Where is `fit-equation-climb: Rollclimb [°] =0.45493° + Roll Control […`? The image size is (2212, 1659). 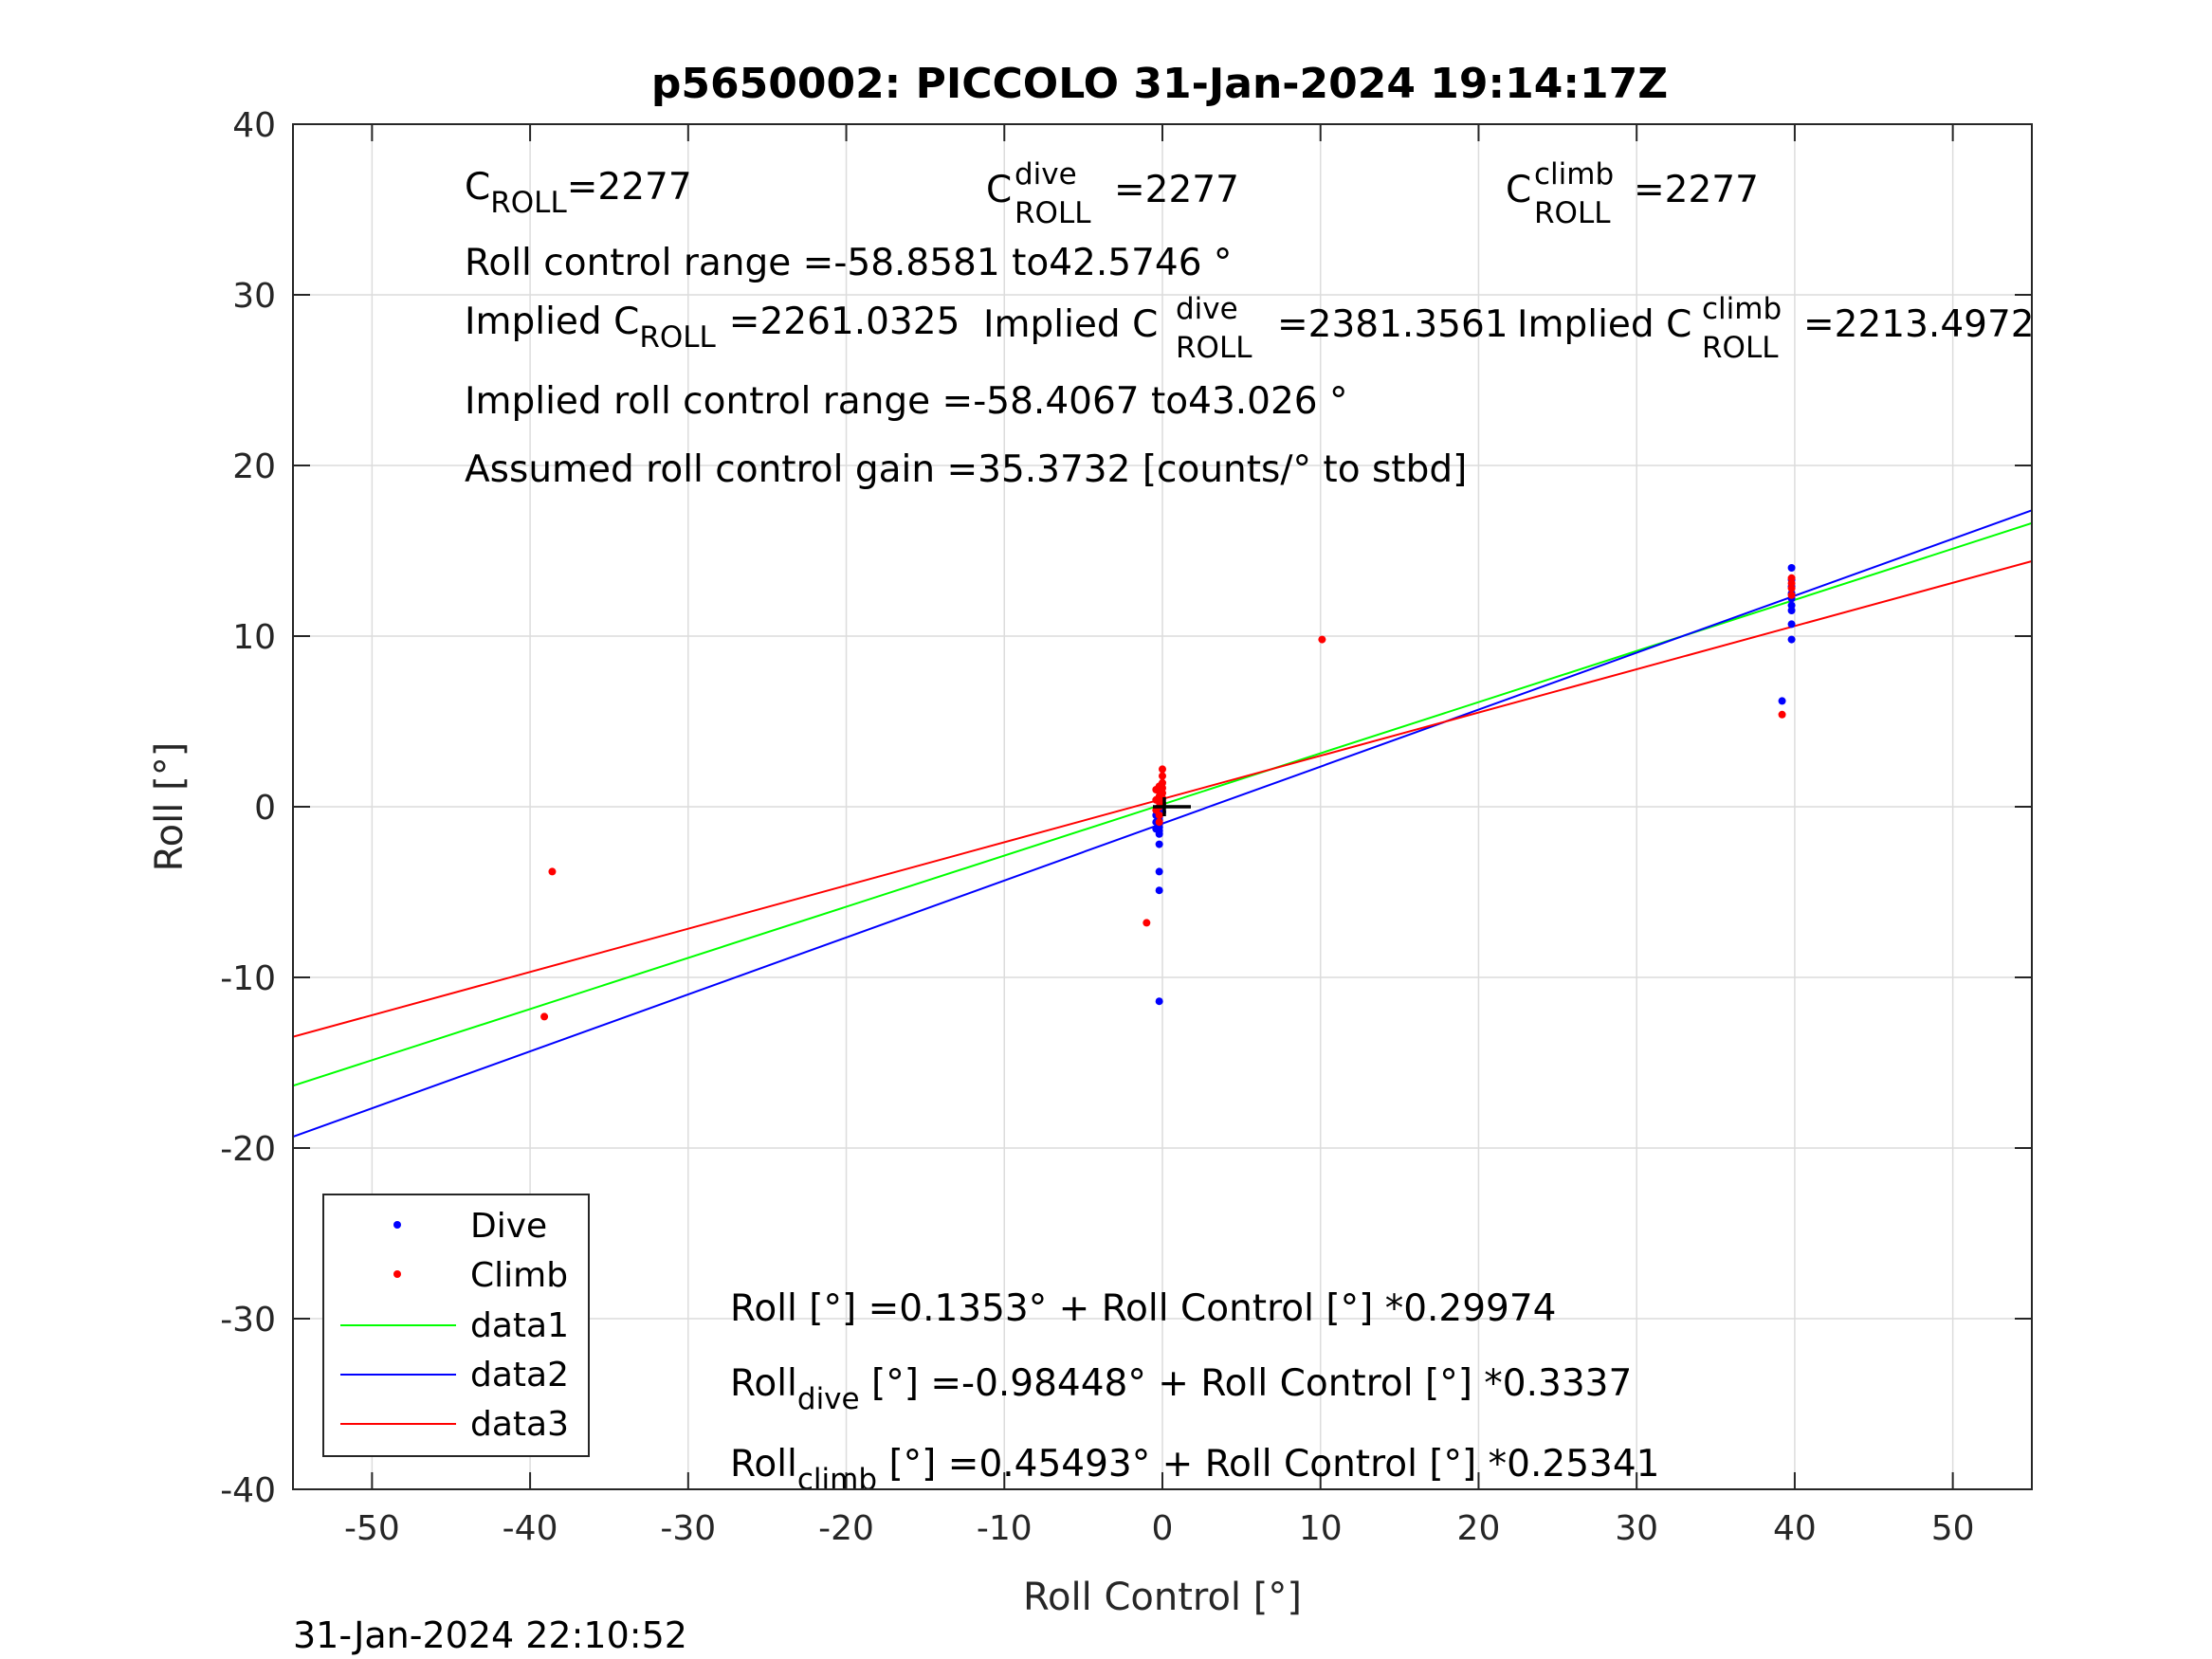
fit-equation-climb: Rollclimb [°] =0.45493° + Roll Control [… is located at coordinates (1194, 1470).